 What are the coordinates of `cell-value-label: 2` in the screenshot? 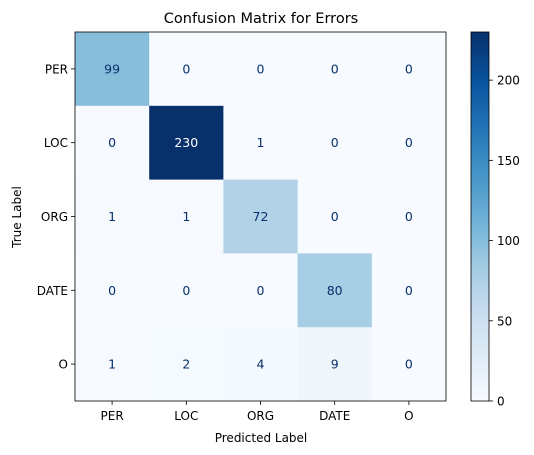 It's located at (186, 364).